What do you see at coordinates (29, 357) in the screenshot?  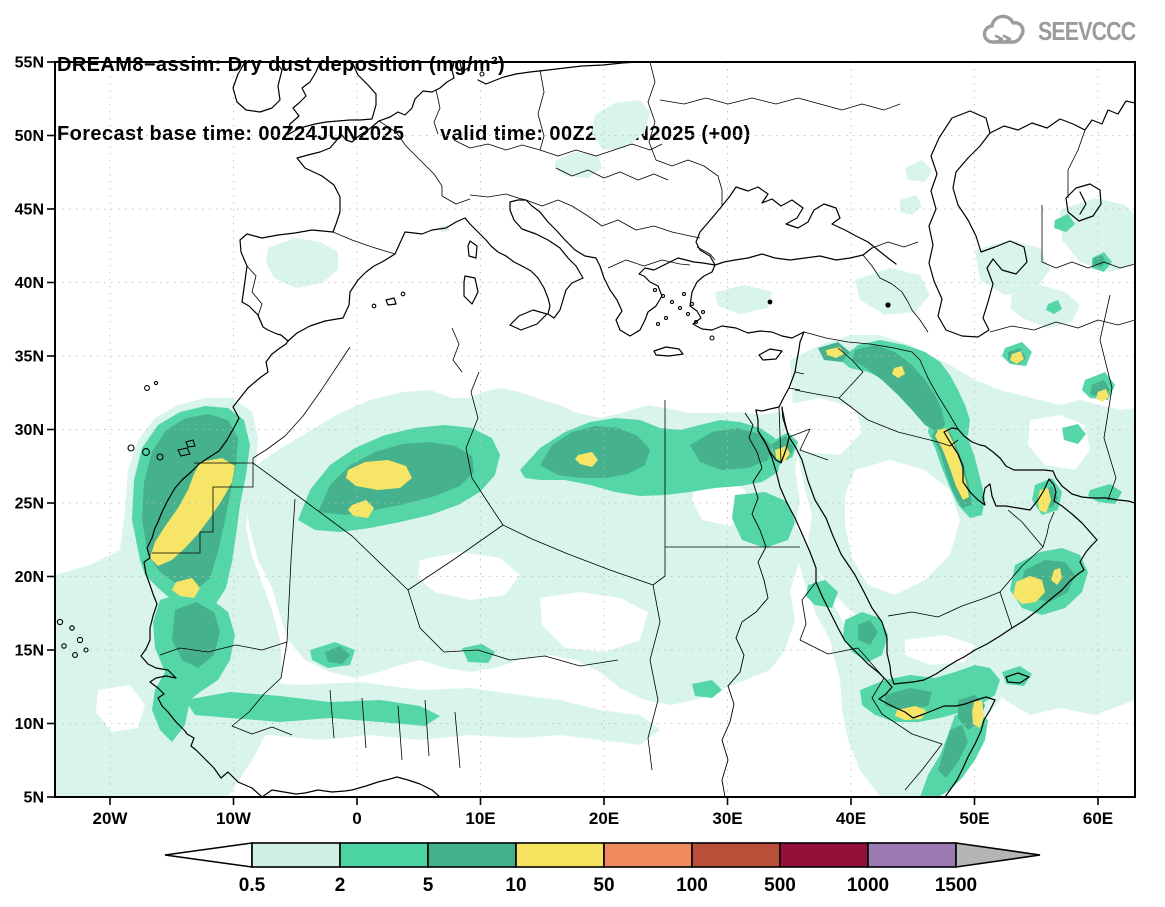 I see `lat-tick-label: 35N` at bounding box center [29, 357].